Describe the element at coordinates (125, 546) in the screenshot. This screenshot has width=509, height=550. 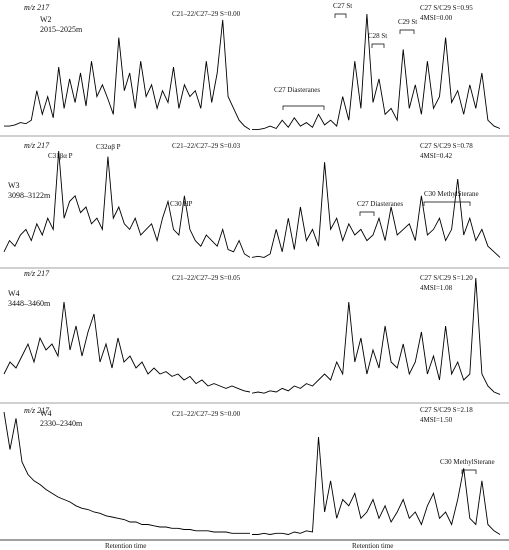
I see `x-axis-label-left: Retention time` at that location.